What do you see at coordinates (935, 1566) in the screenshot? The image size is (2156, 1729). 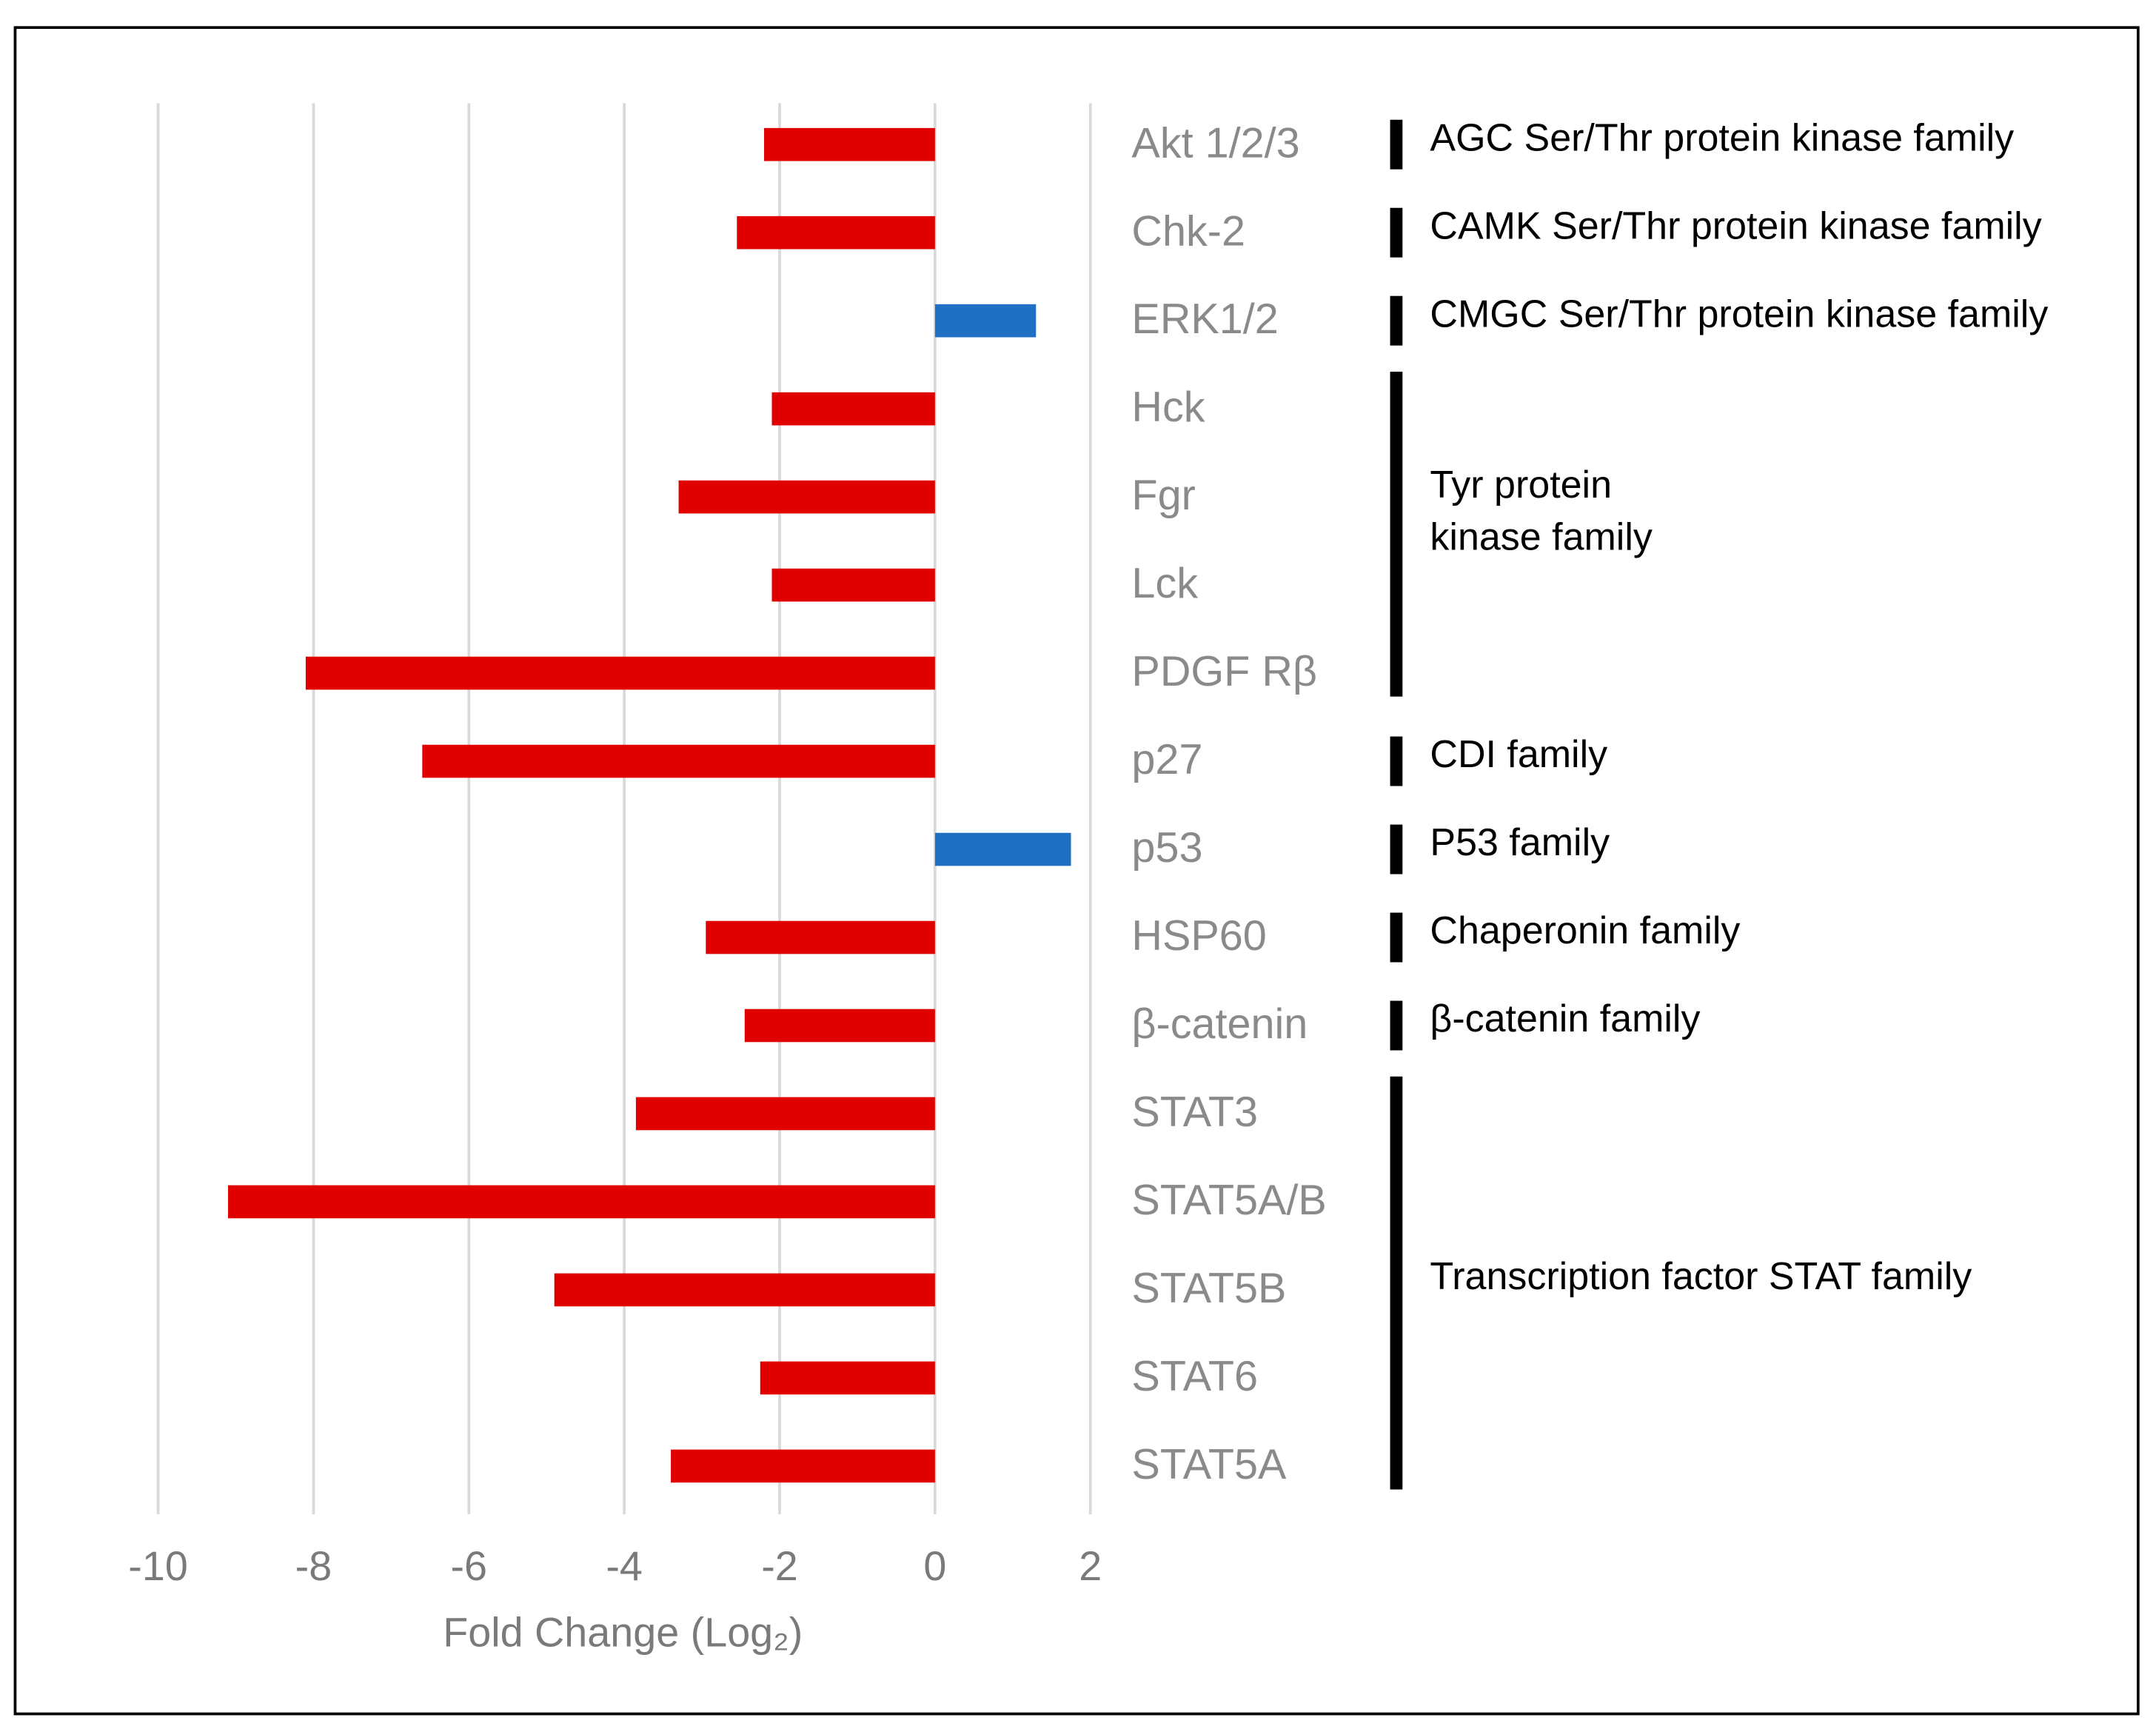 I see `x-tick-label: 0` at bounding box center [935, 1566].